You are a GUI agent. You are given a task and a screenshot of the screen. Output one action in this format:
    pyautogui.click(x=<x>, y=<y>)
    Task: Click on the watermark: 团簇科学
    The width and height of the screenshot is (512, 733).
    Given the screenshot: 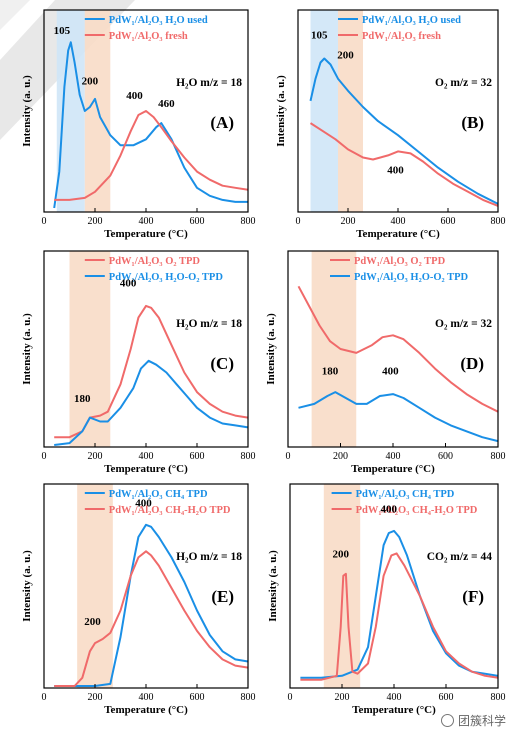 What is the action you would take?
    pyautogui.click(x=473, y=720)
    